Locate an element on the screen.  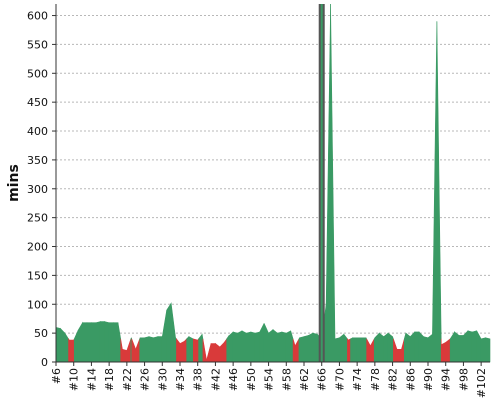
y-tick-label: 600 is located at coordinates (37, 16).